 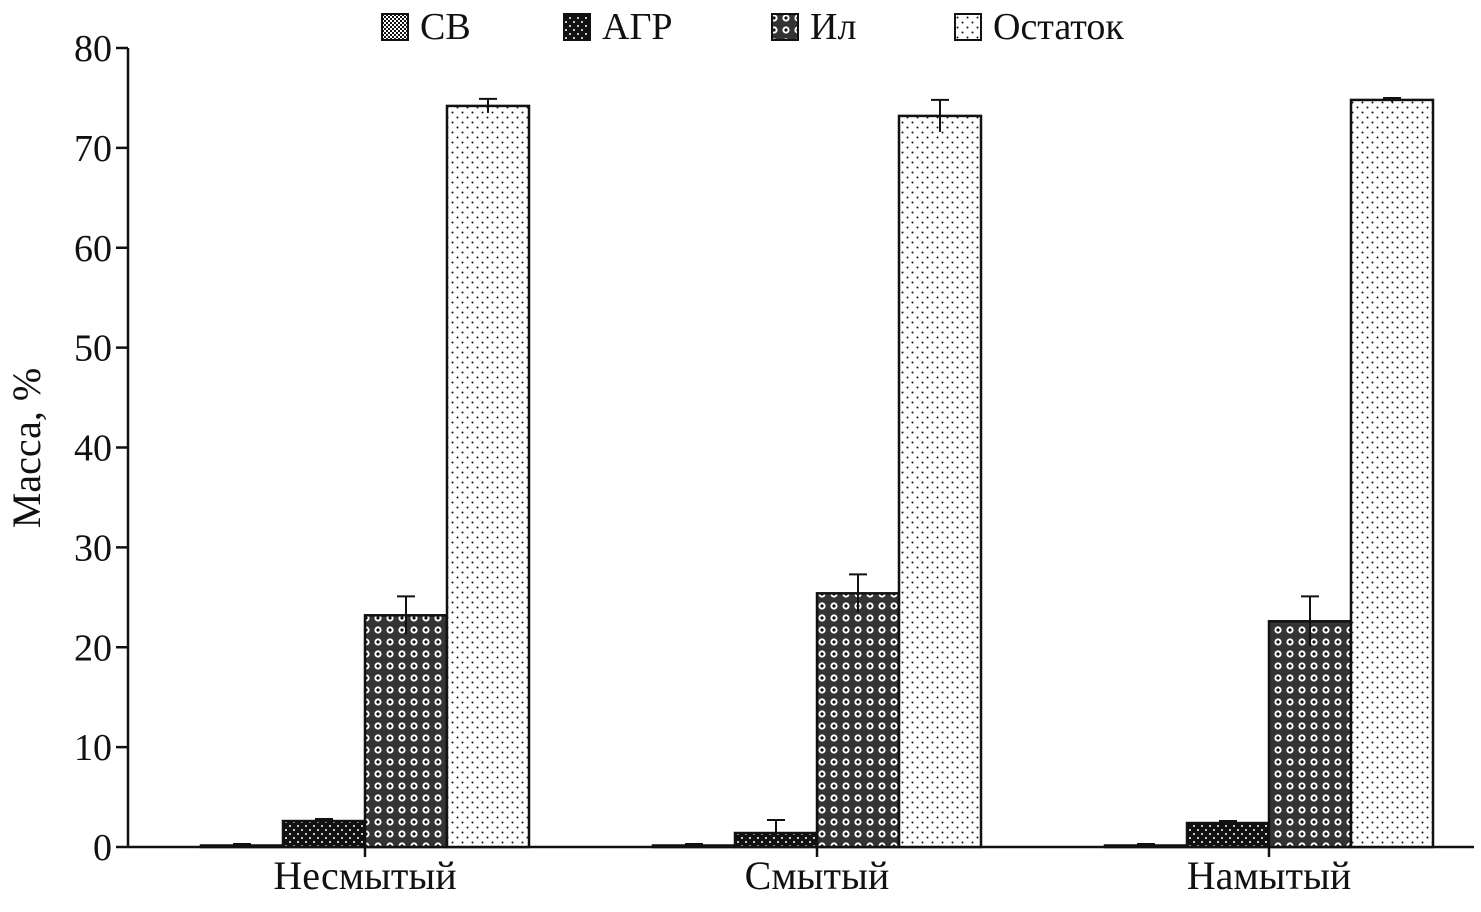 I want to click on x-axis: Несмытый Смытый Намытый, so click(x=801, y=871).